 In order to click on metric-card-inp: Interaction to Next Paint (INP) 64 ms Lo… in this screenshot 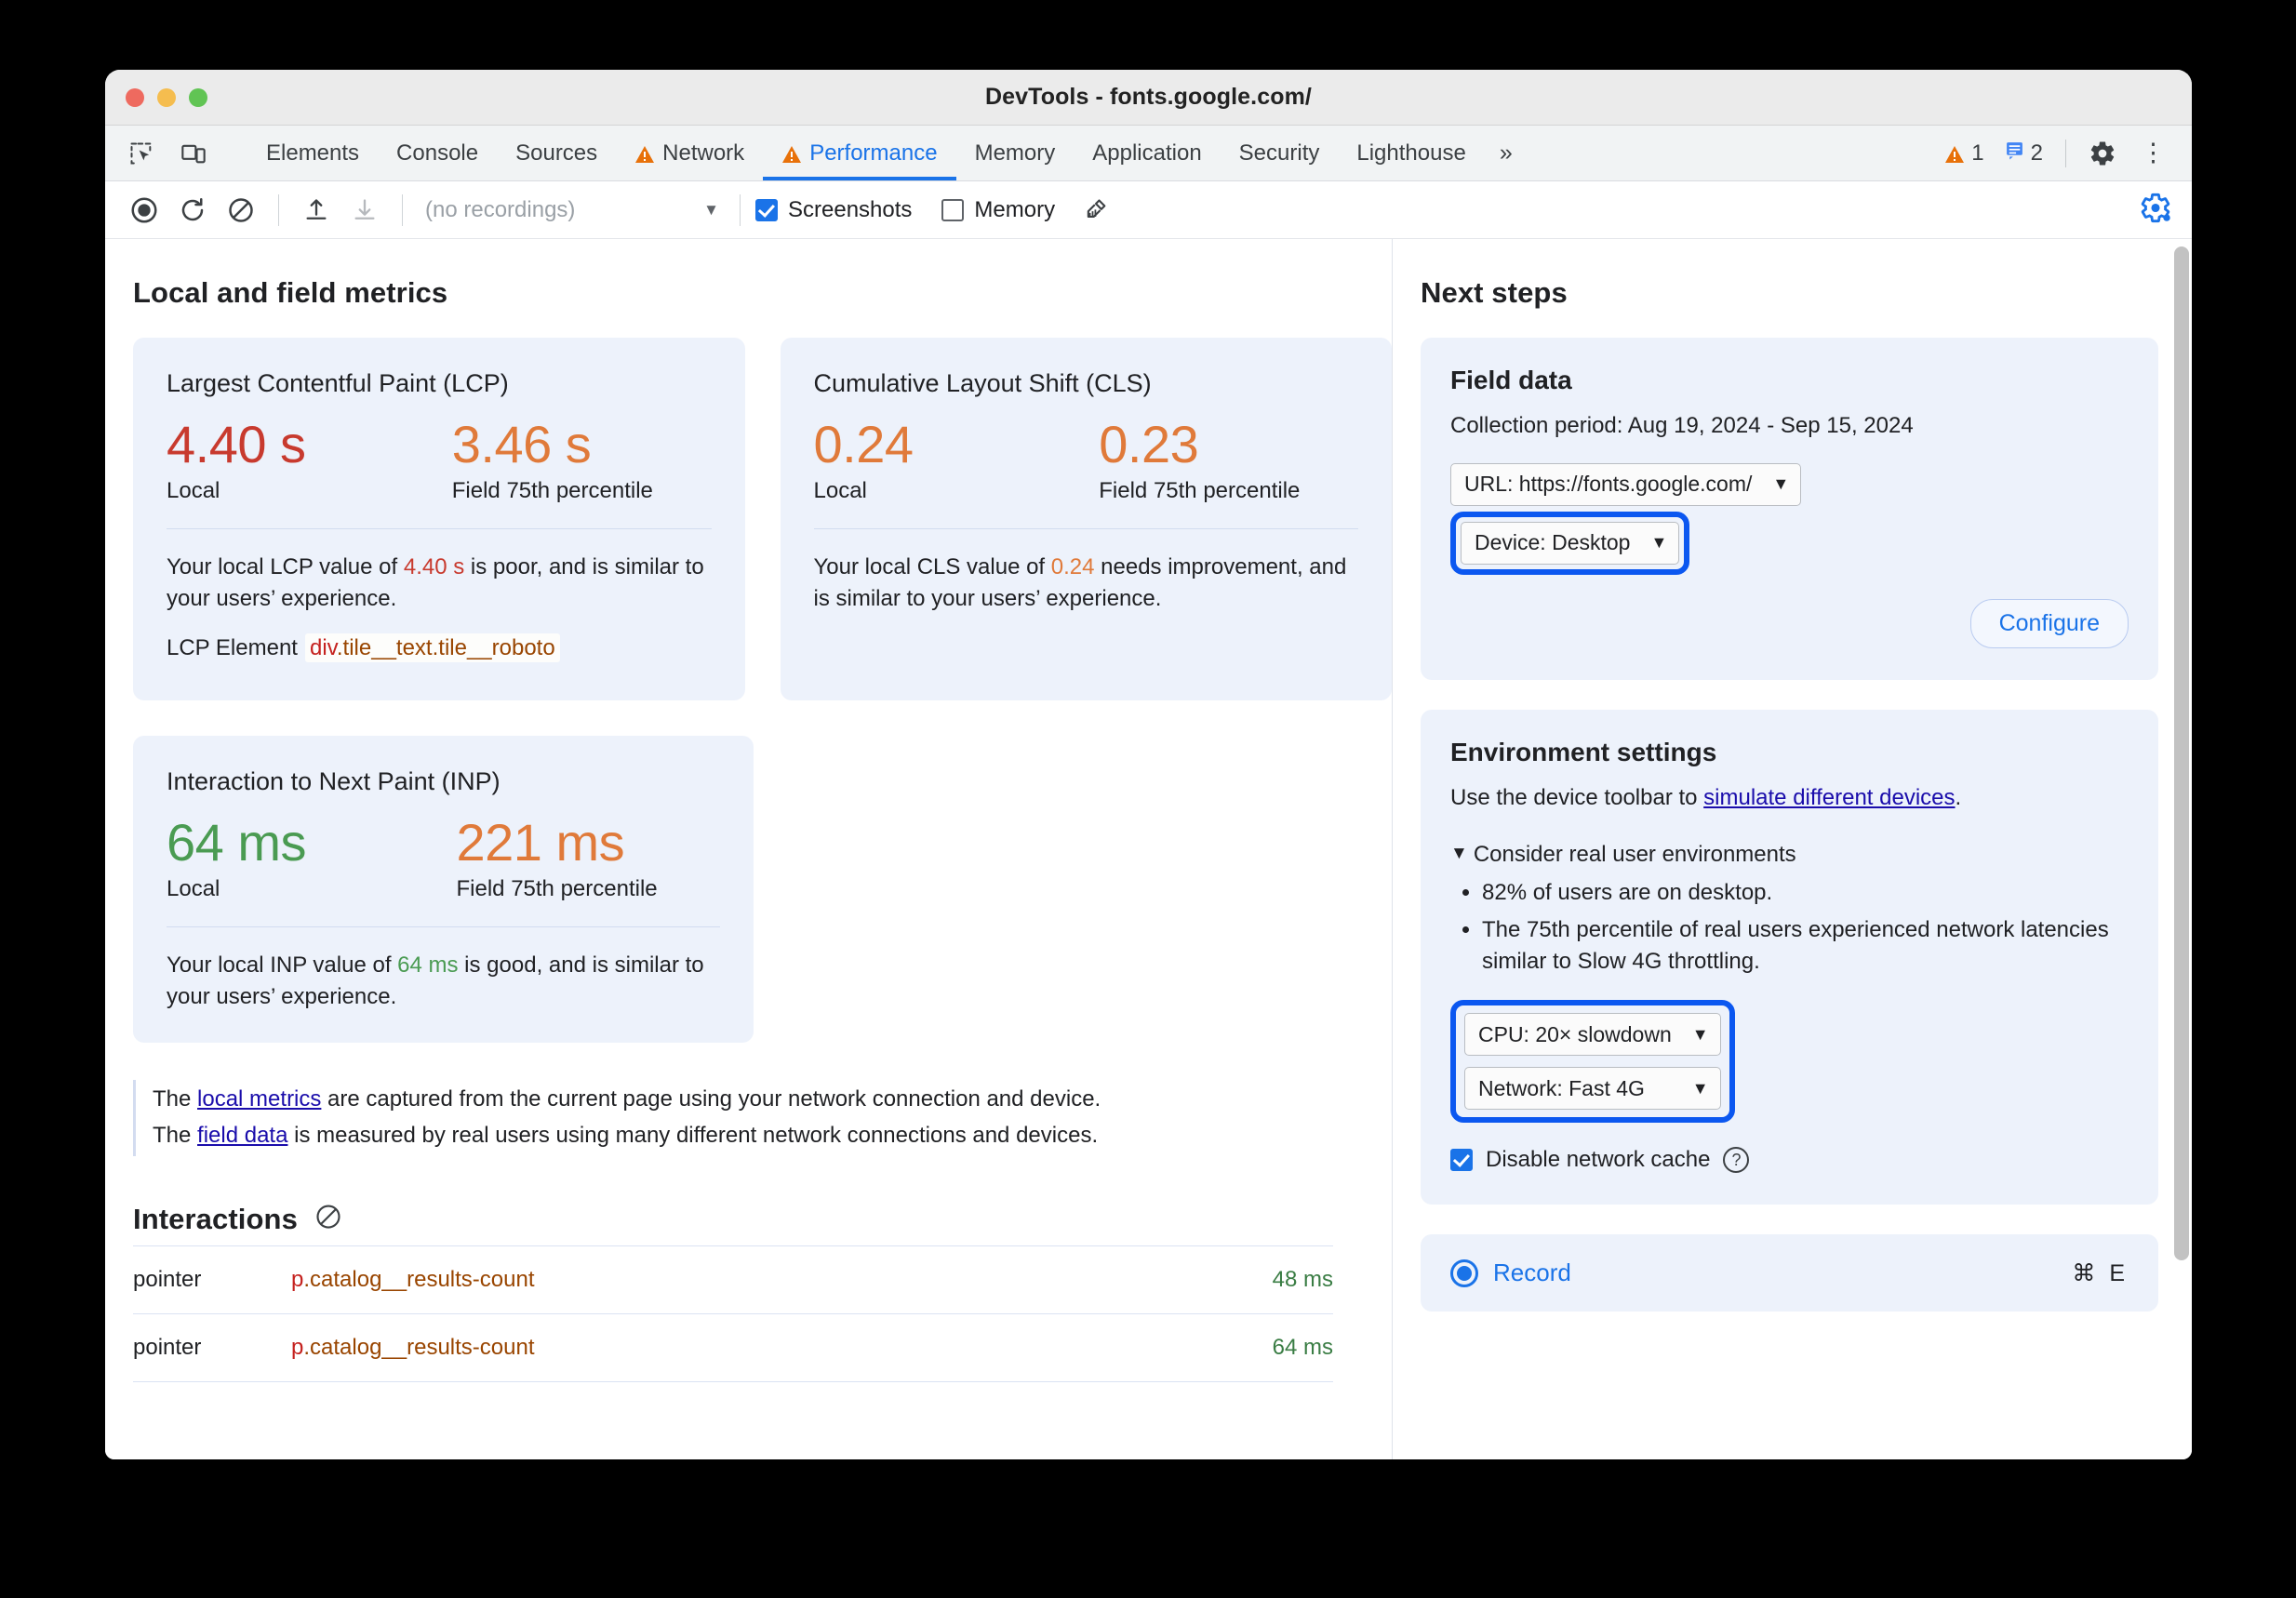, I will do `click(443, 889)`.